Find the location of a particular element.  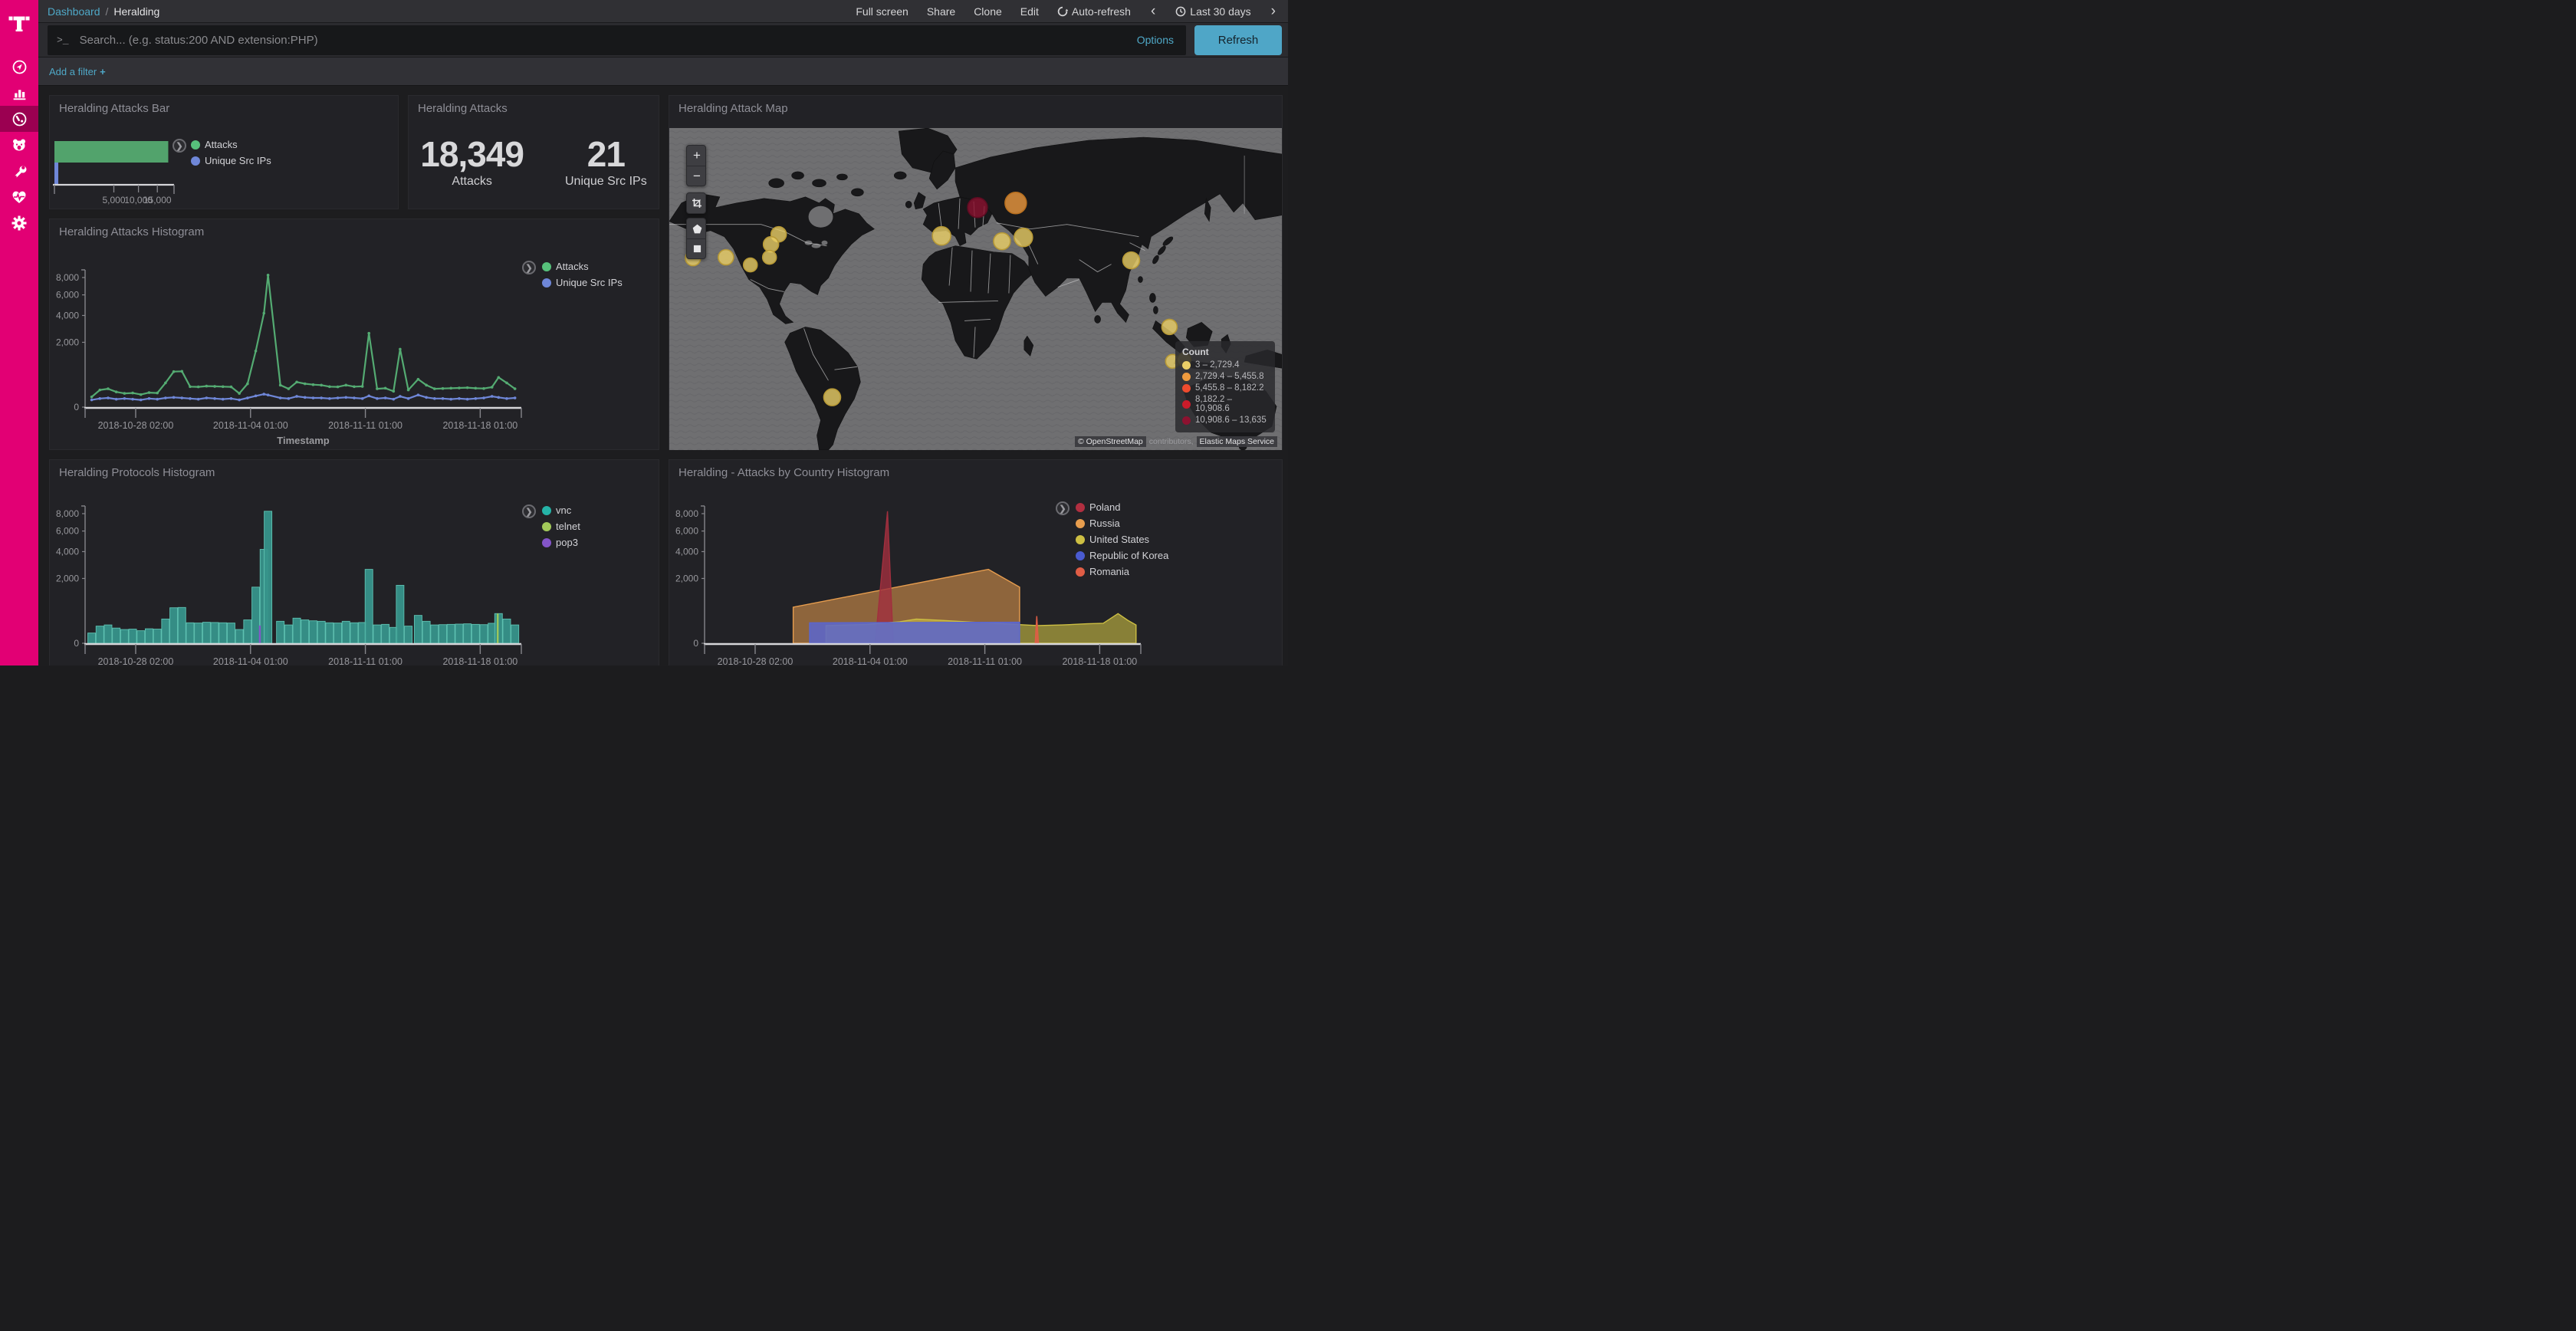

bear-icon is located at coordinates (19, 145).